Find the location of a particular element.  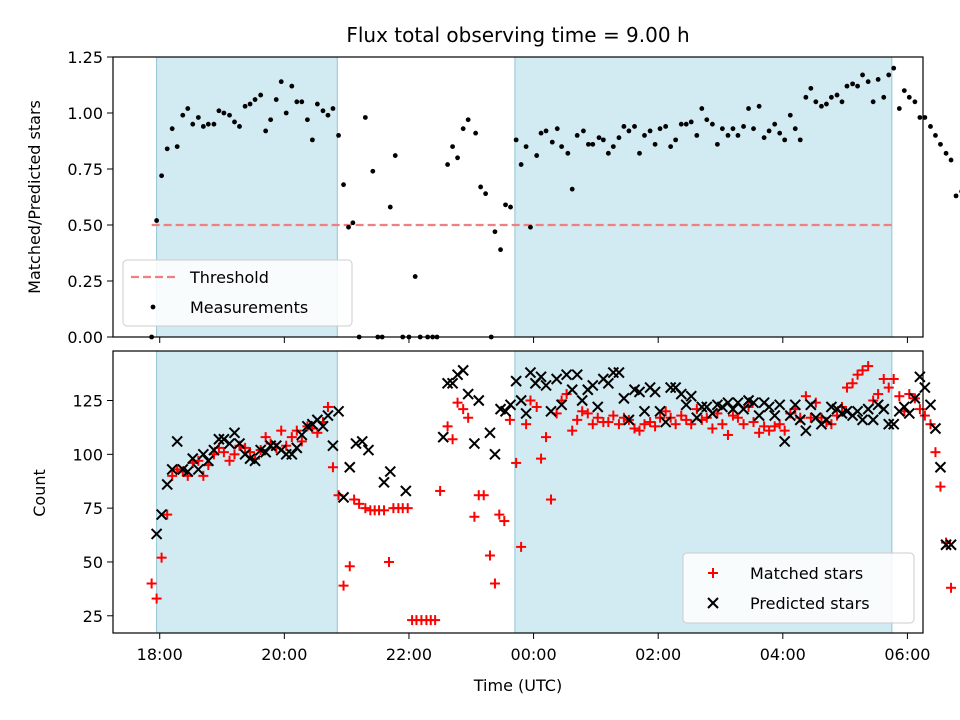

y-tick-label: 125 is located at coordinates (87, 401).